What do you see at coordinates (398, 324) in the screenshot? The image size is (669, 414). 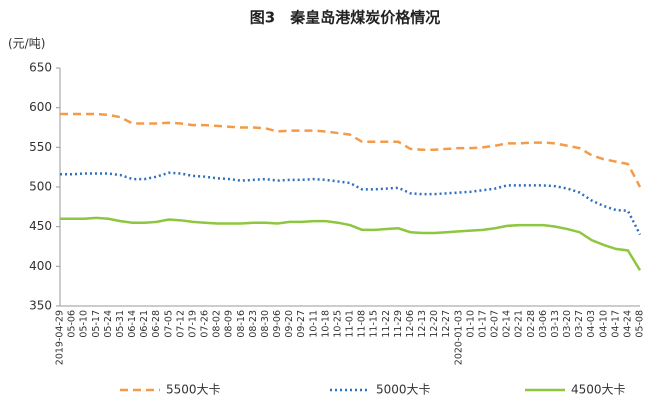 I see `x-tick-label: 11-29` at bounding box center [398, 324].